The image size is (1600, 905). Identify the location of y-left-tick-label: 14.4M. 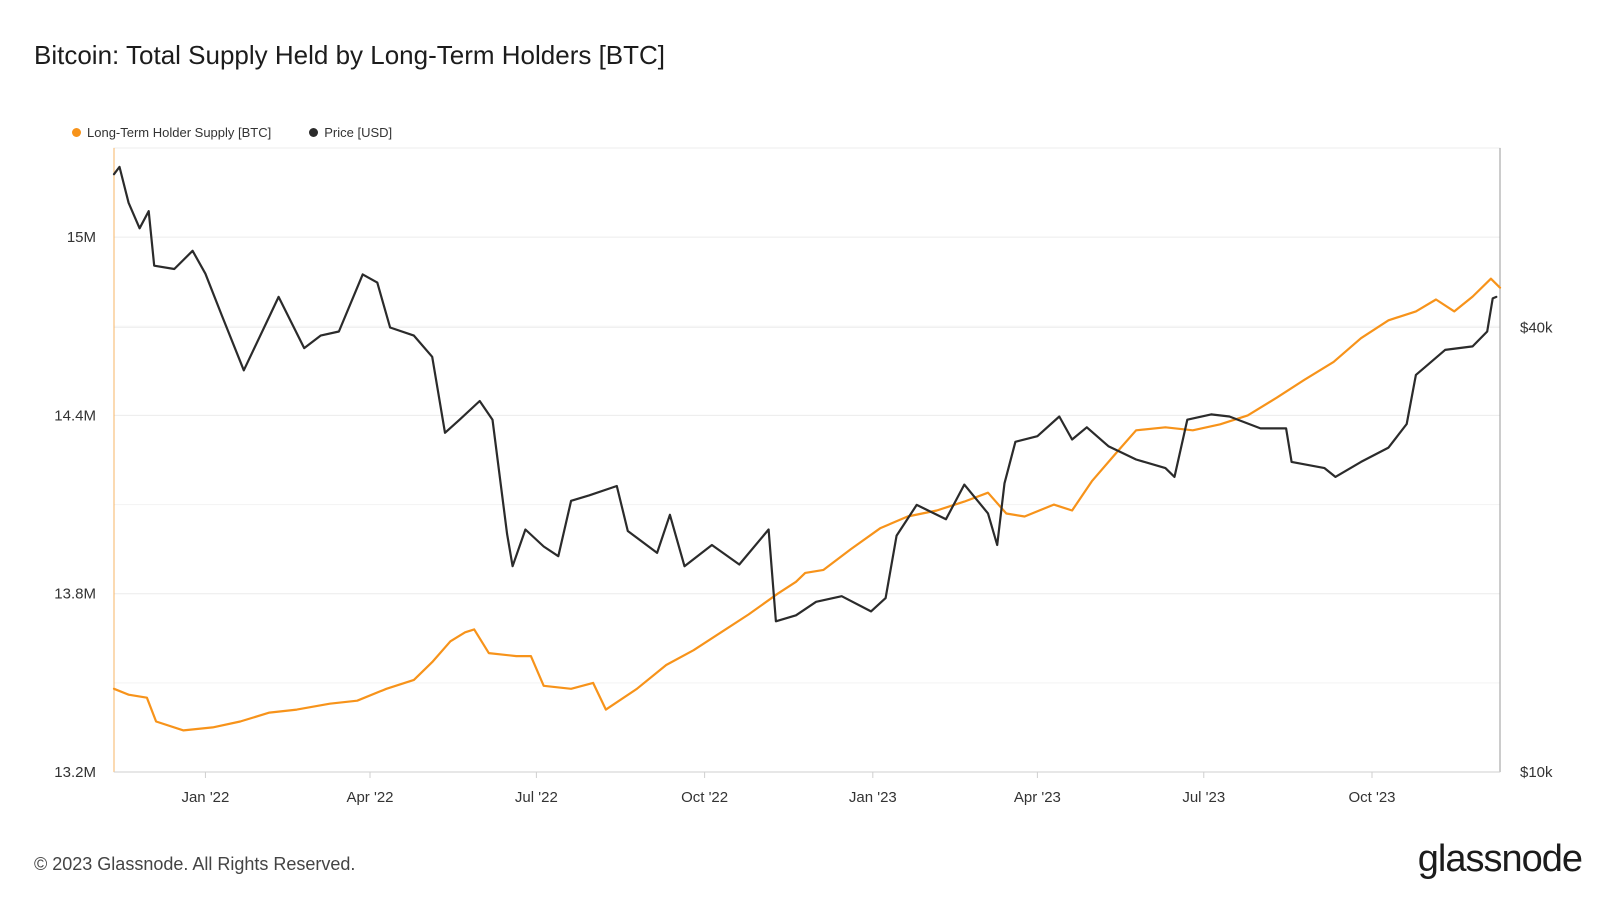
(75, 415).